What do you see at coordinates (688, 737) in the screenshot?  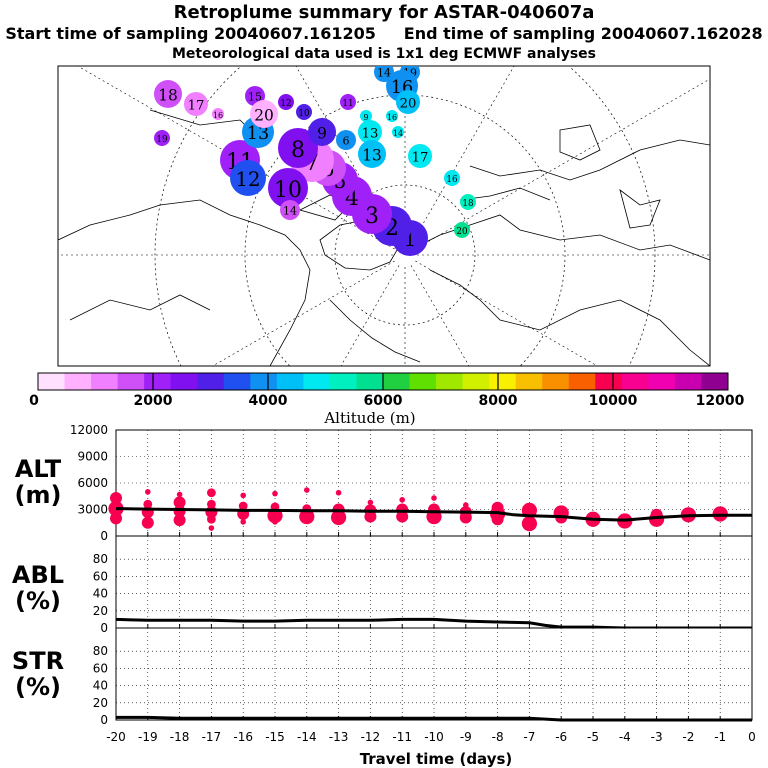 I see `x-tick-label: -2` at bounding box center [688, 737].